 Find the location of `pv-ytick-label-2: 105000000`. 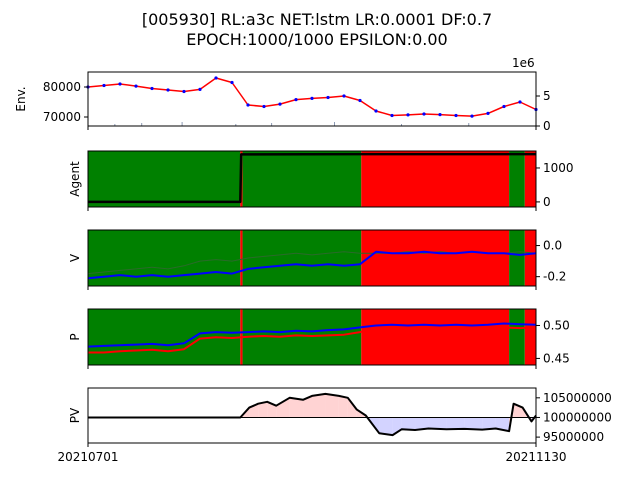

pv-ytick-label-2: 105000000 is located at coordinates (577, 398).